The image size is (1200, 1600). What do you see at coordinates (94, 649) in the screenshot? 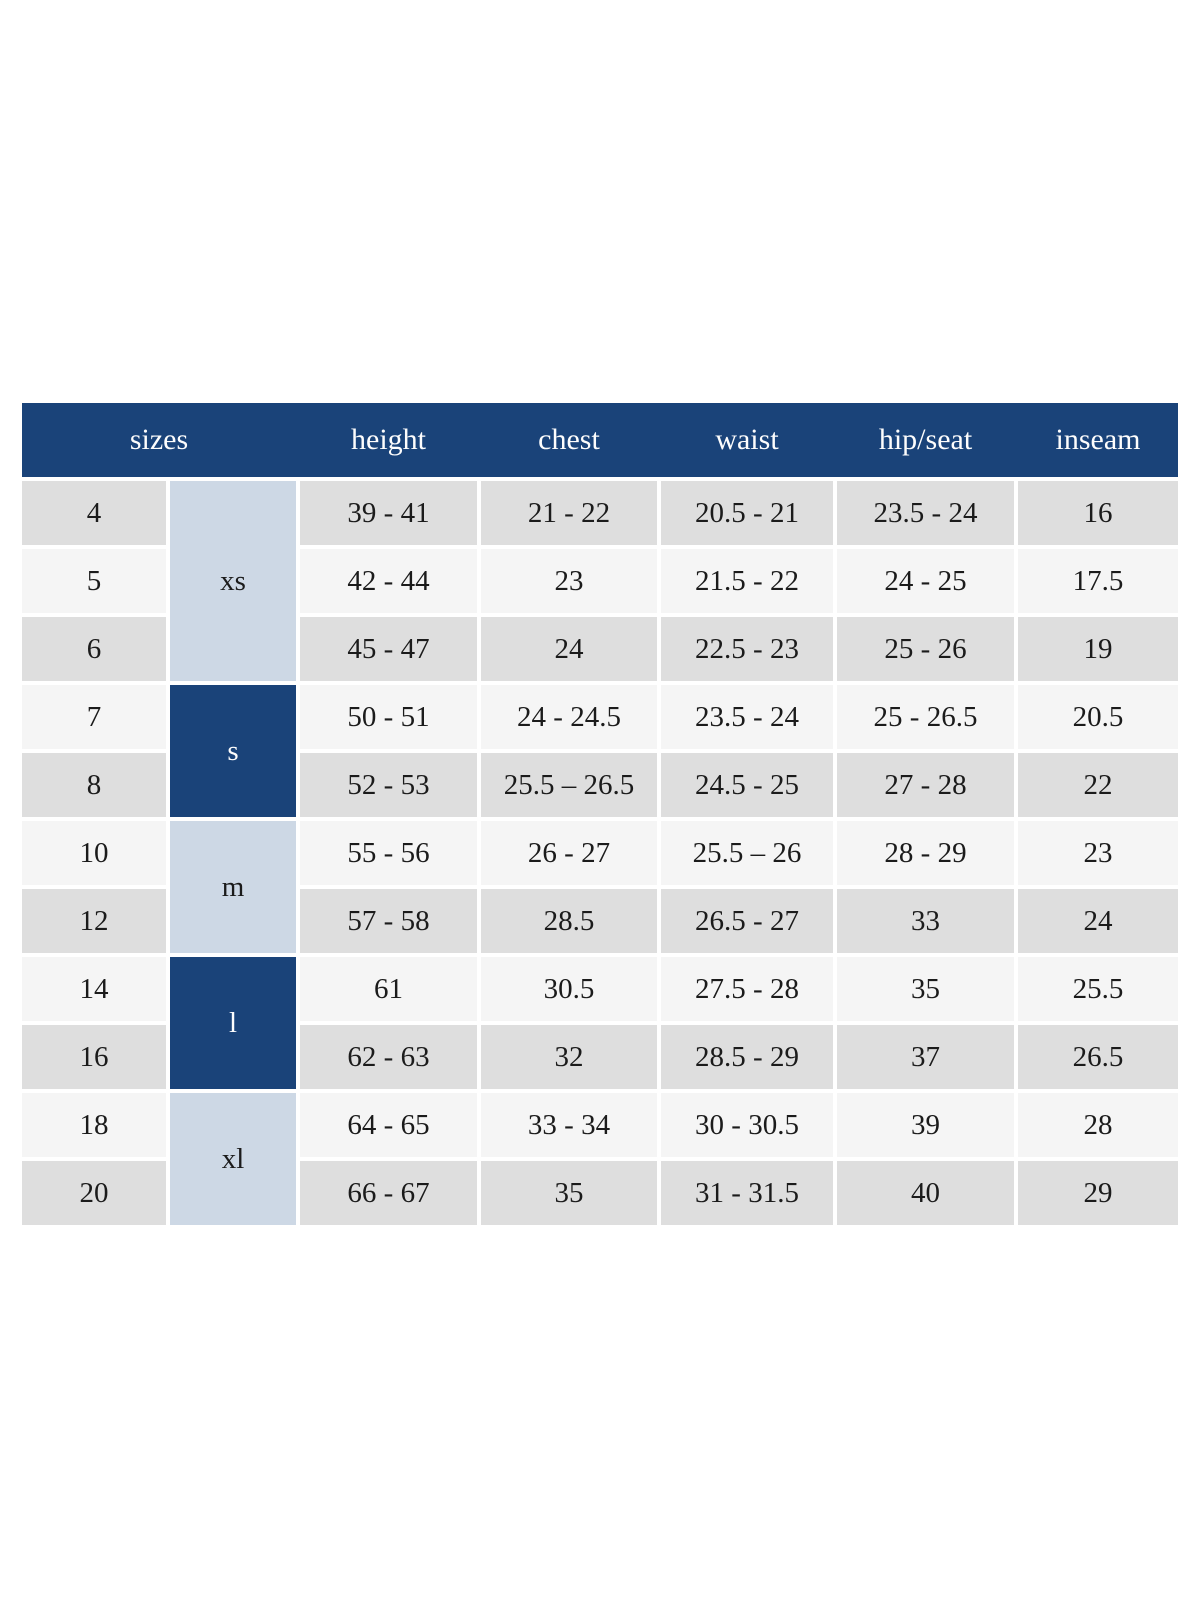
I see `size-cell: 6` at bounding box center [94, 649].